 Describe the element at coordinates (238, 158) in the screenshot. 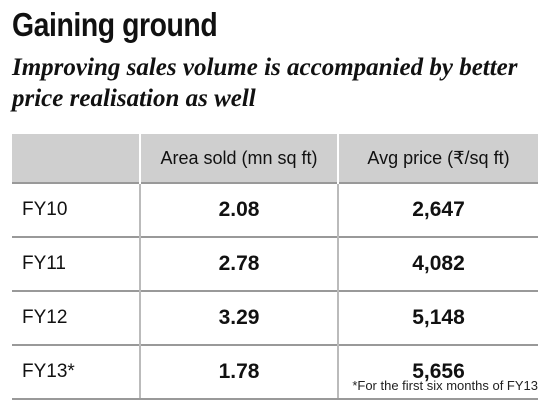

I see `header-cell-area-sold: Area sold (mn sq ft)` at that location.